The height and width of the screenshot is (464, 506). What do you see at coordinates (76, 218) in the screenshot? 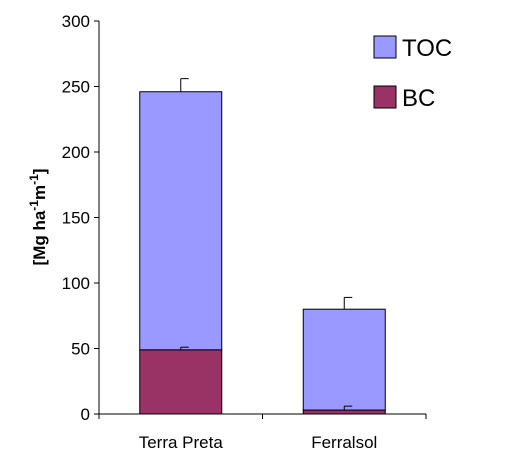
I see `y-tick-label: 150` at bounding box center [76, 218].